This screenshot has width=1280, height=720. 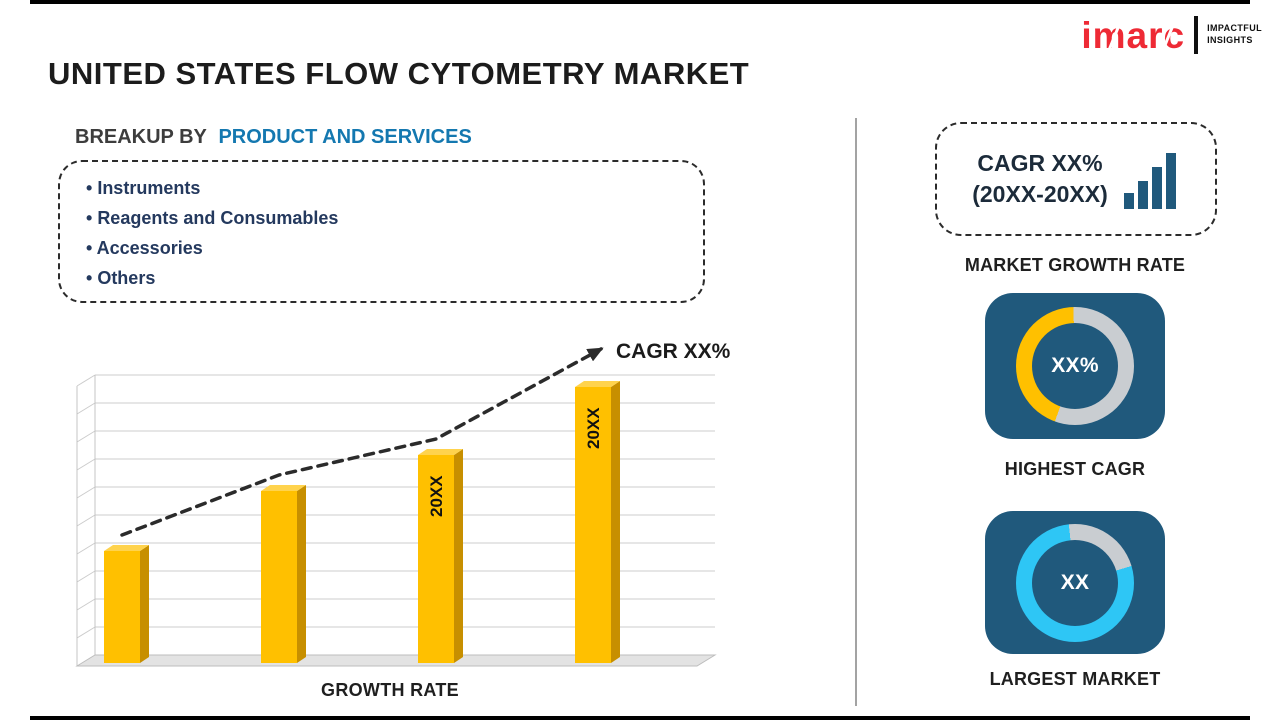 I want to click on logo-tagline-line1: IMPACTFUL, so click(x=1234, y=28).